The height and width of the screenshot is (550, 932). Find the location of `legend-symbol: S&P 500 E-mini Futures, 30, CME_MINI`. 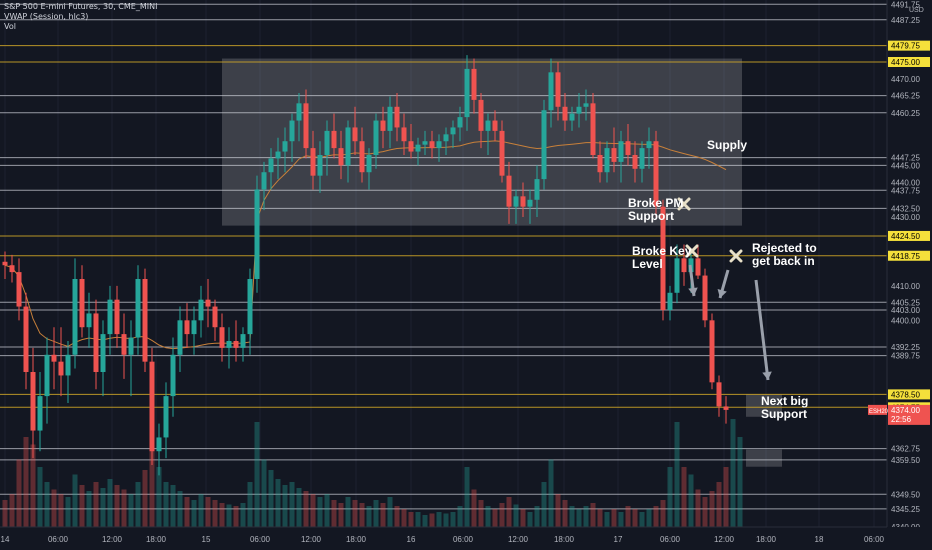

legend-symbol: S&P 500 E-mini Futures, 30, CME_MINI is located at coordinates (81, 6).